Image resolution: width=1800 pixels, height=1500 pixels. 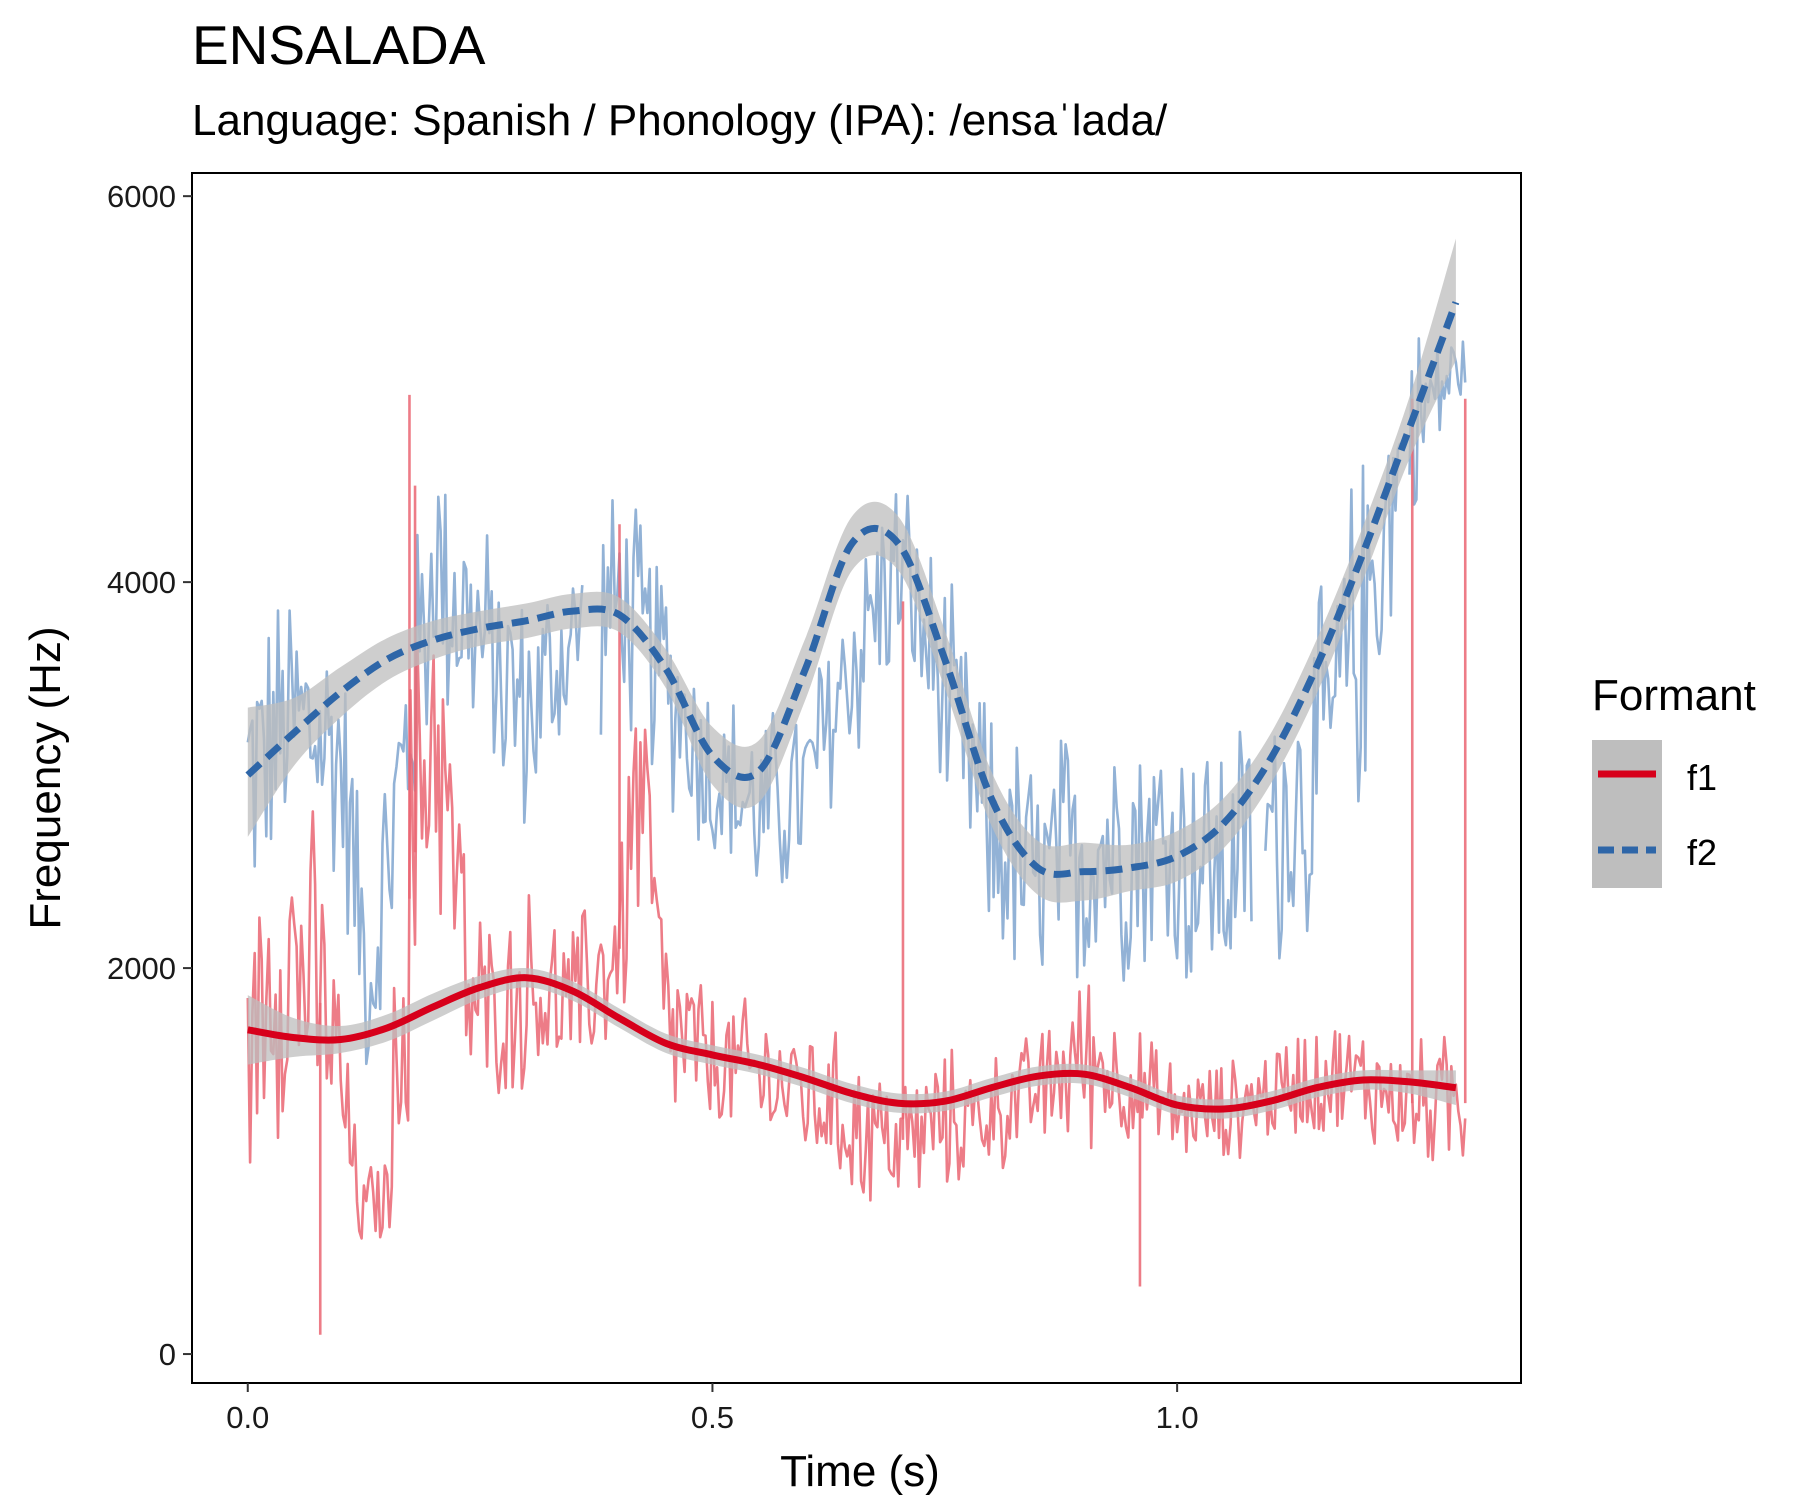 I want to click on x-tick-label: 0.5, so click(x=712, y=1417).